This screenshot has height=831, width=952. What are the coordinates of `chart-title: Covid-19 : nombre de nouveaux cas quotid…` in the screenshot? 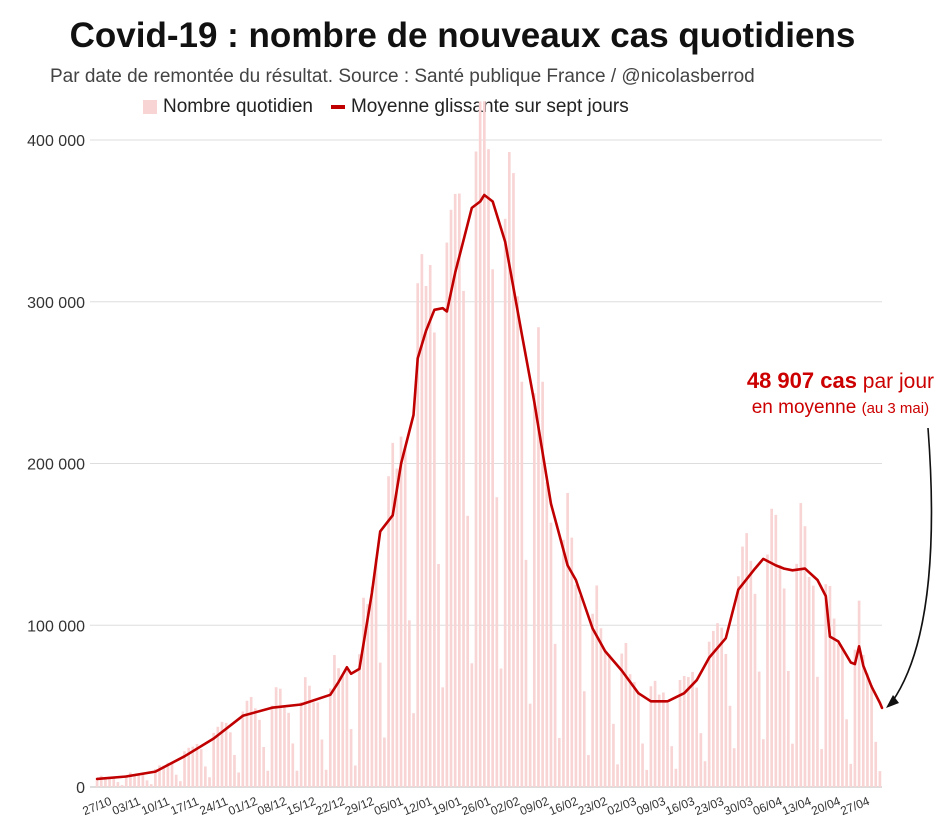 It's located at (462, 35).